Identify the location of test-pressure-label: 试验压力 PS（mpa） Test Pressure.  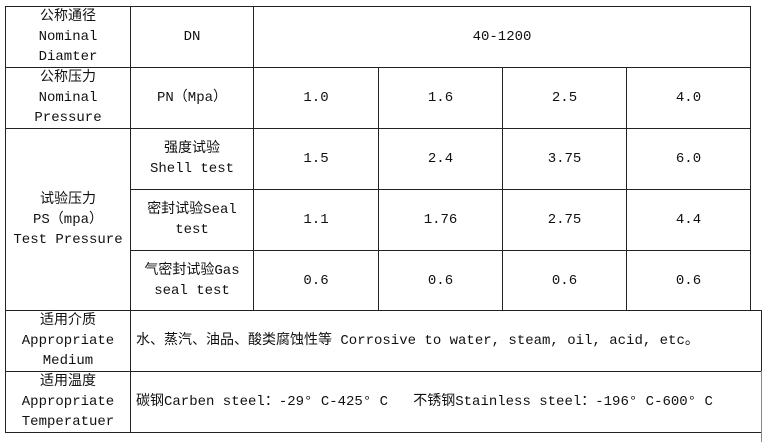
(68, 219).